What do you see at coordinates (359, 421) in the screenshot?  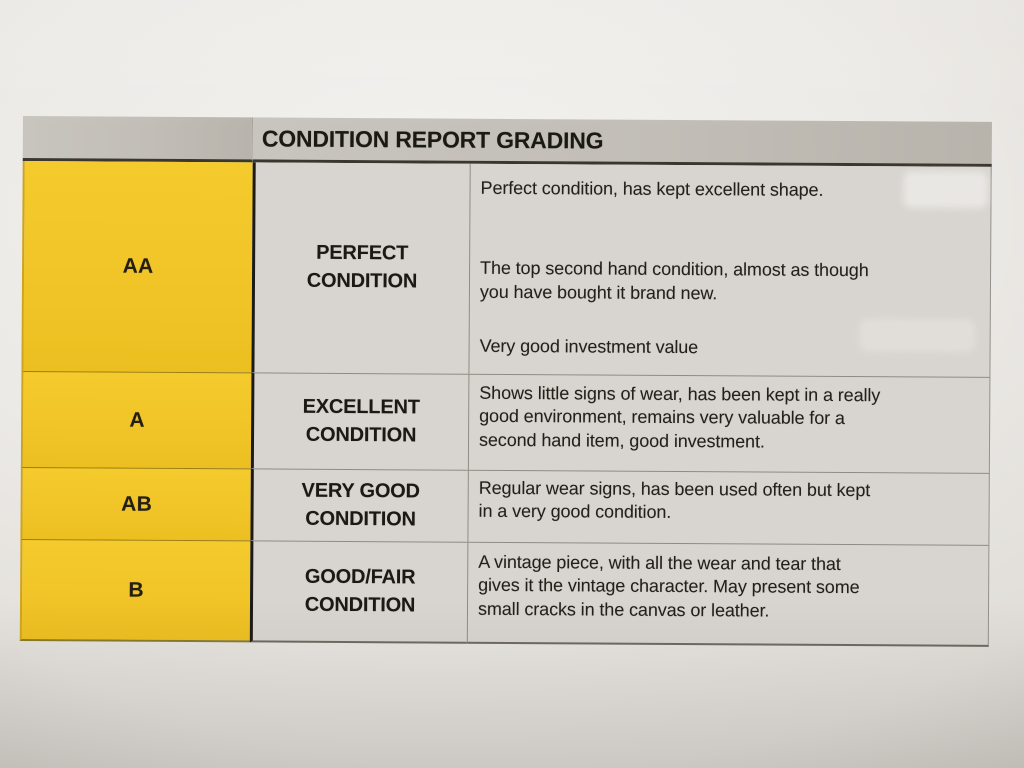 I see `condition-label-cell-a: EXCELLENT CONDITION` at bounding box center [359, 421].